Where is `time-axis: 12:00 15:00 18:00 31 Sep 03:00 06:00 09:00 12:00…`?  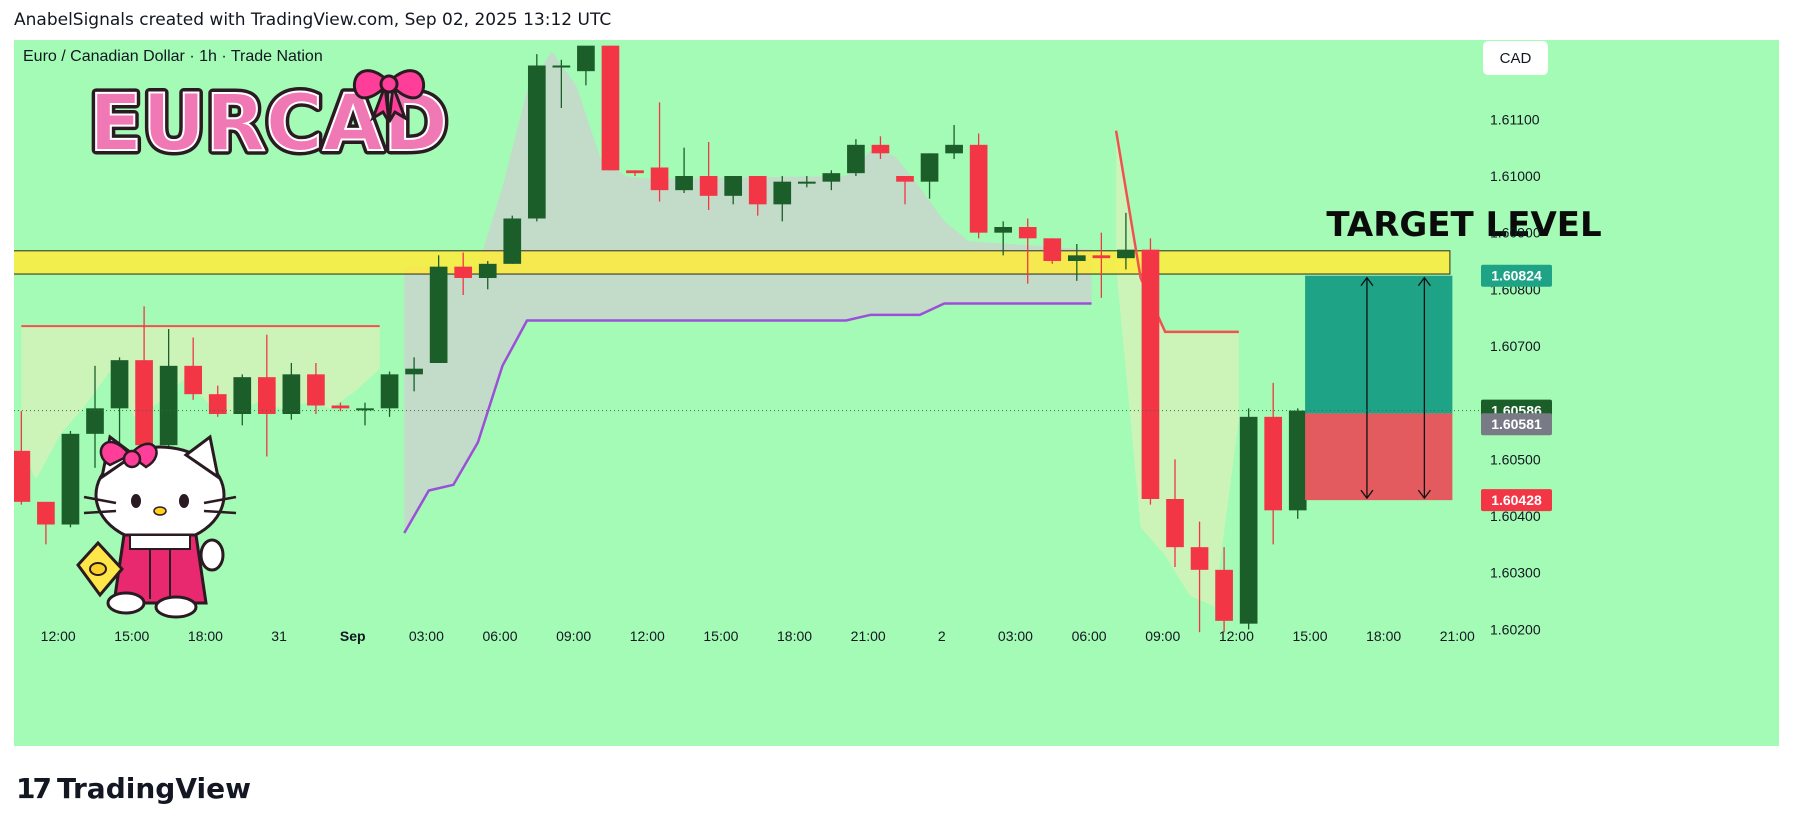 time-axis: 12:00 15:00 18:00 31 Sep 03:00 06:00 09:00 12:00… is located at coordinates (896, 687).